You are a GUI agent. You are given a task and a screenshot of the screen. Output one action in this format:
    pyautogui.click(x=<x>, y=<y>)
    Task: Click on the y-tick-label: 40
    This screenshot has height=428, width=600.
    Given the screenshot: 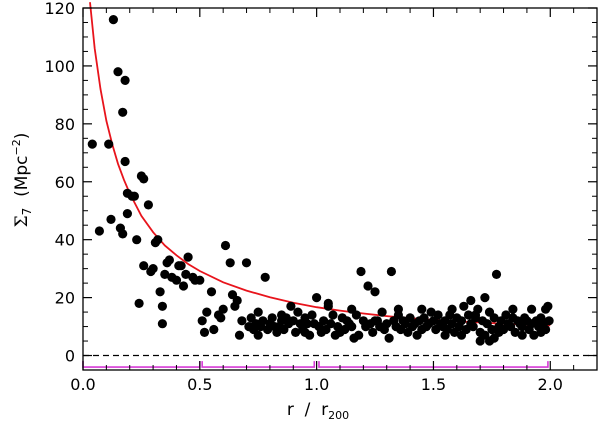 What is the action you would take?
    pyautogui.click(x=65, y=240)
    